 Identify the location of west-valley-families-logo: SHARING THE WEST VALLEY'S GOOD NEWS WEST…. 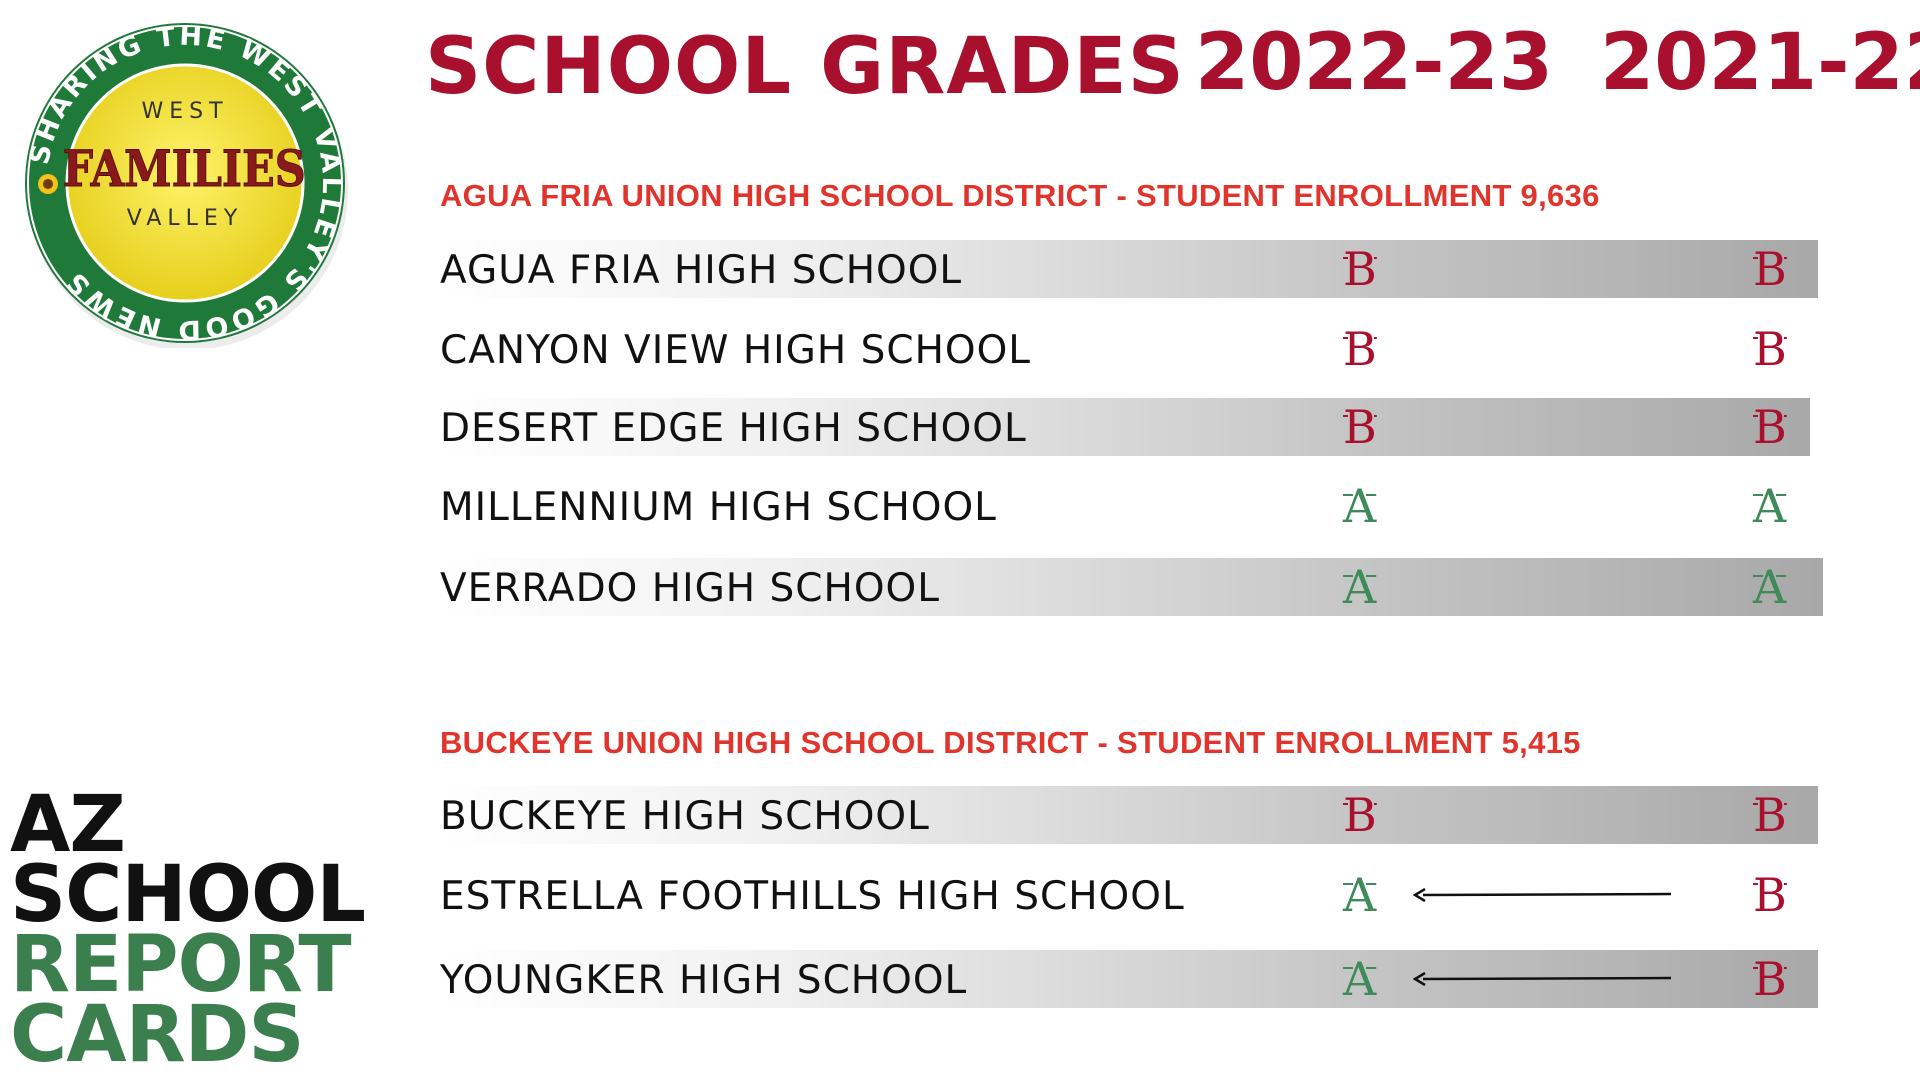
(185, 184).